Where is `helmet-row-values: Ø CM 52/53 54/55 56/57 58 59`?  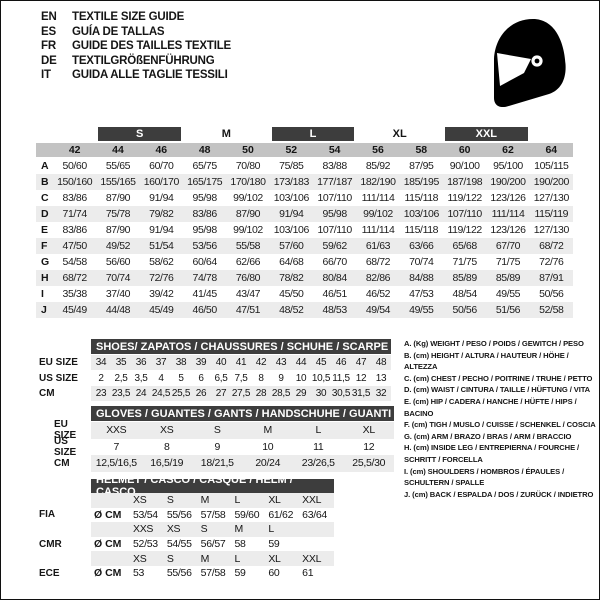
helmet-row-values: Ø CM 52/53 54/55 56/57 58 59 is located at coordinates (212, 544).